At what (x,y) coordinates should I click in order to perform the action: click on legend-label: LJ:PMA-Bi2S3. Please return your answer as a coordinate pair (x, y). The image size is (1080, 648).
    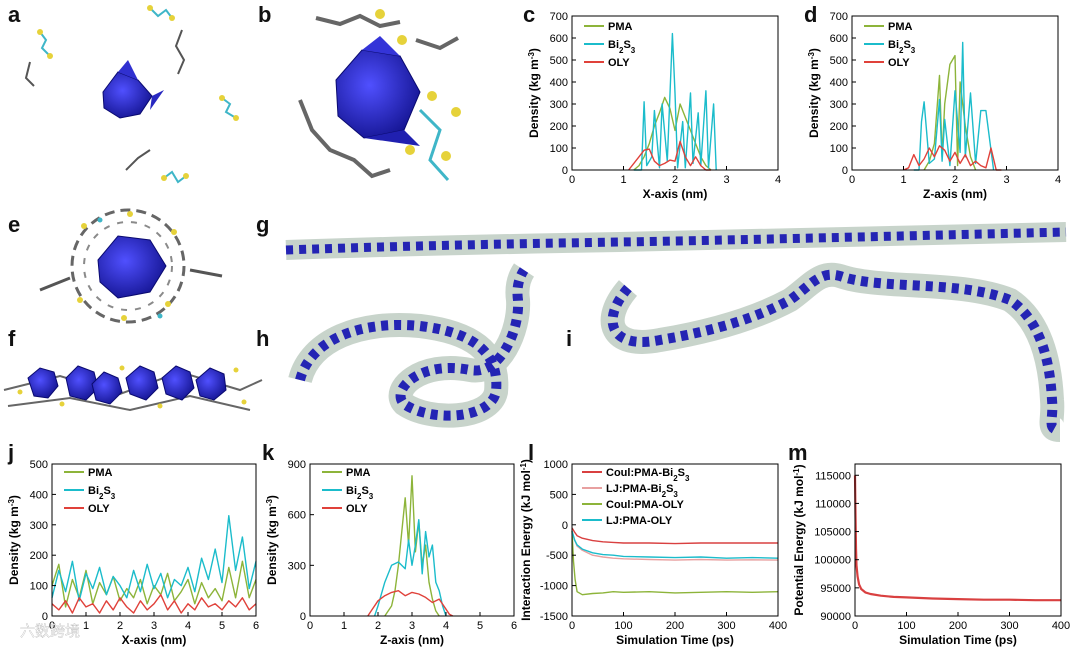
    Looking at the image, I should click on (642, 491).